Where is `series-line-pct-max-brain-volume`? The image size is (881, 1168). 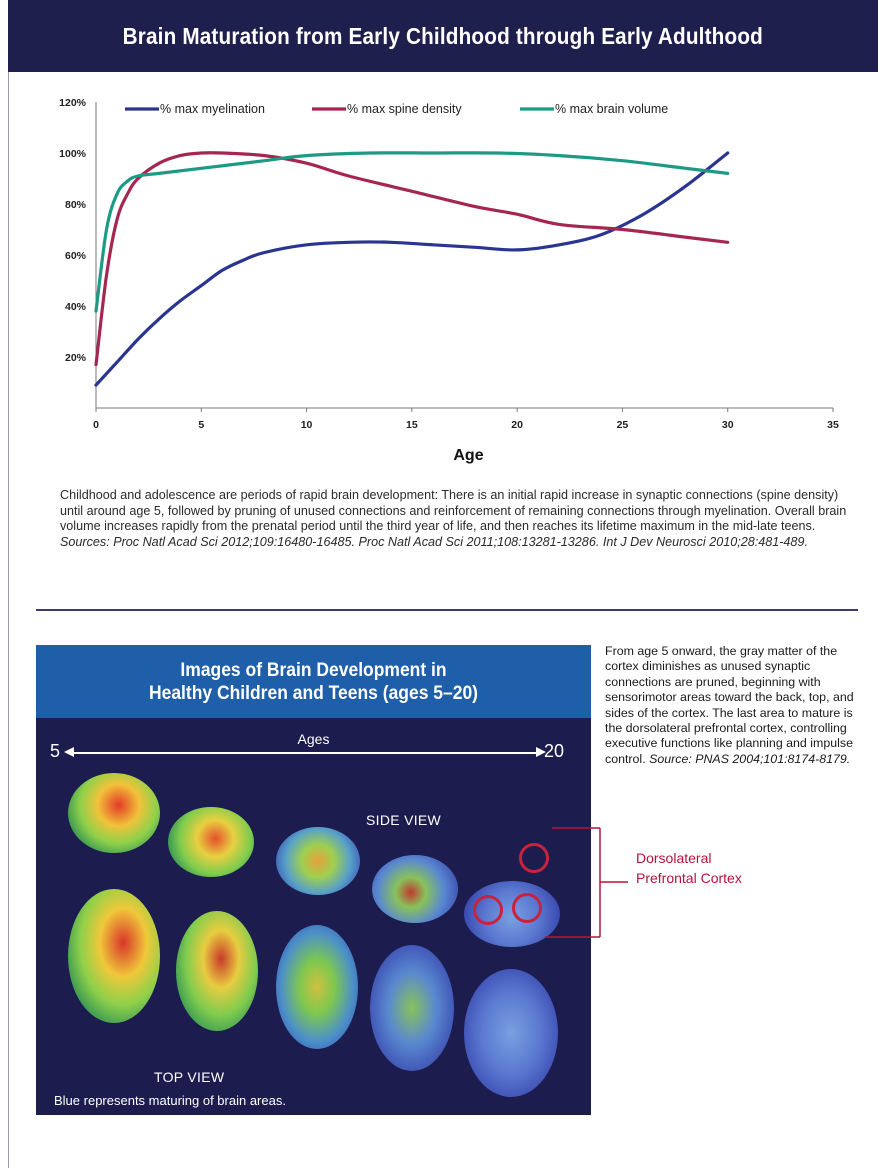
series-line-pct-max-brain-volume is located at coordinates (412, 232).